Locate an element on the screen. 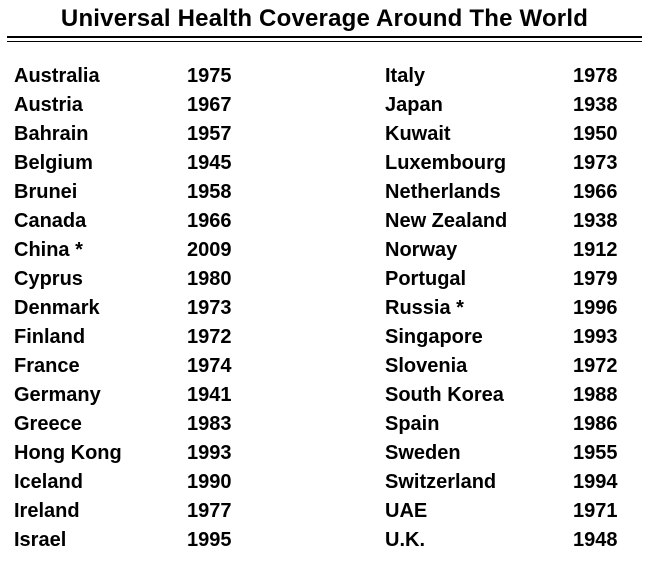 The height and width of the screenshot is (563, 649). coverage-year: 1958 is located at coordinates (209, 192).